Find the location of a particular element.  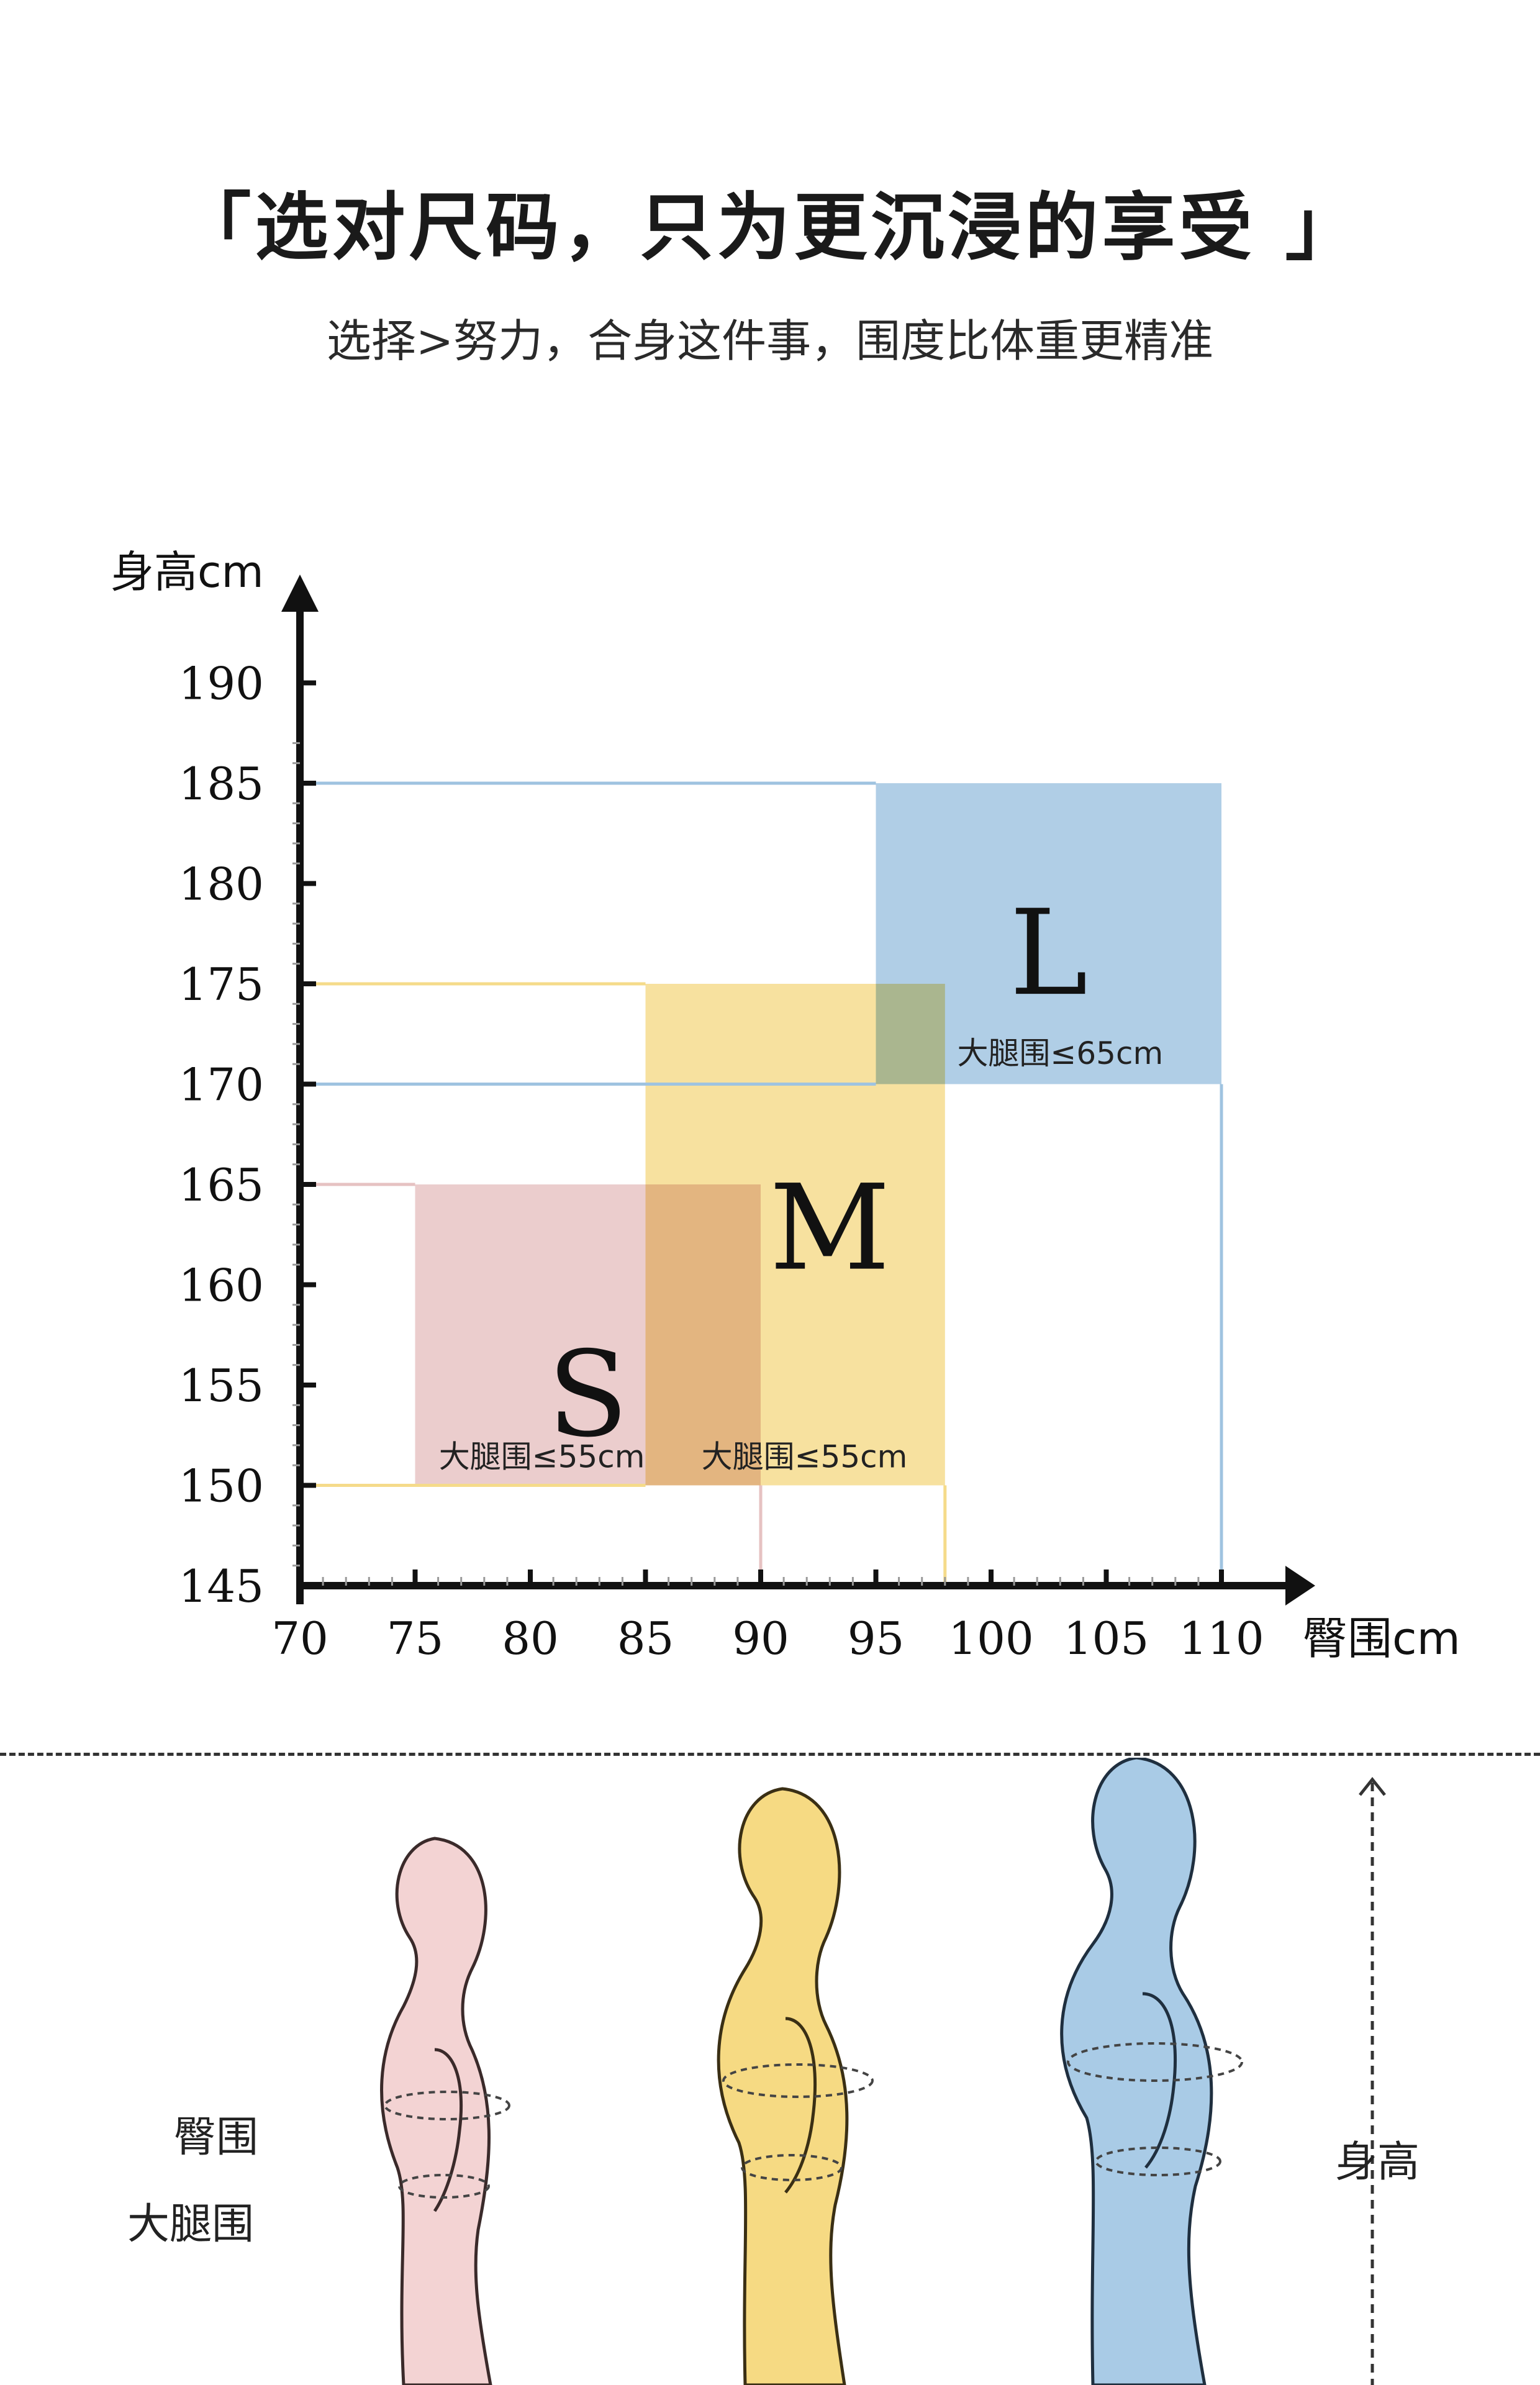

region-note-s: 大腿围≤55cm is located at coordinates (542, 1456).